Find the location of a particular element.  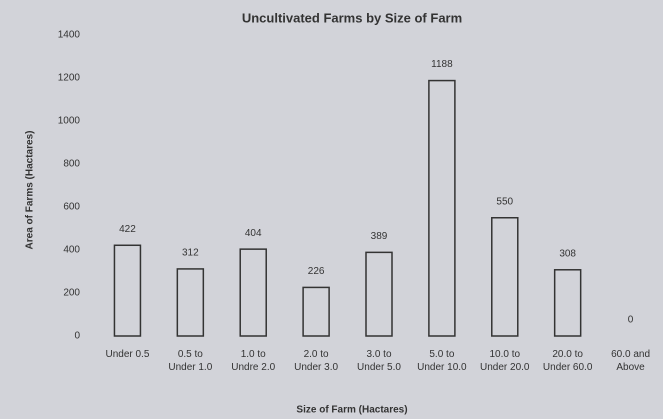

value-label: 226 is located at coordinates (316, 271).